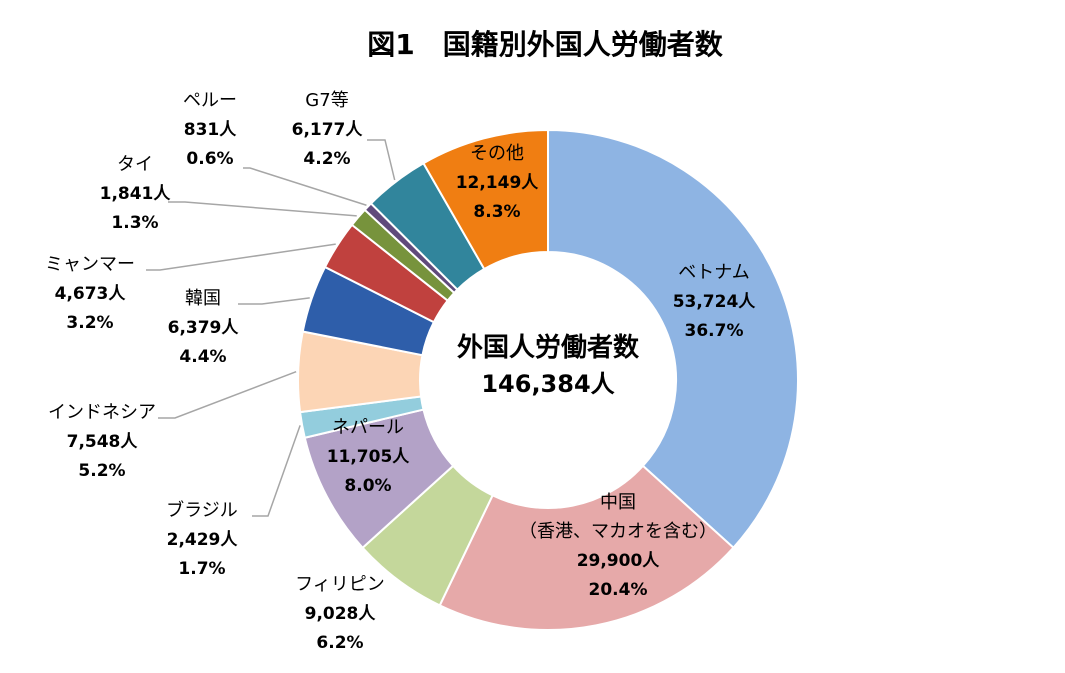  I want to click on slice-label-count-label: 53,724人, so click(715, 302).